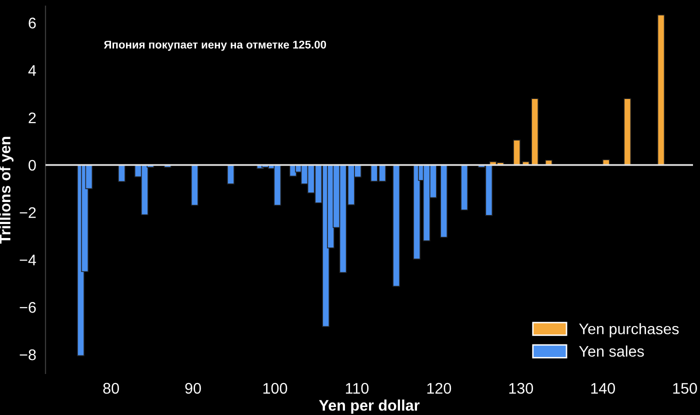  Describe the element at coordinates (439, 388) in the screenshot. I see `x-tick-label: 120` at that location.